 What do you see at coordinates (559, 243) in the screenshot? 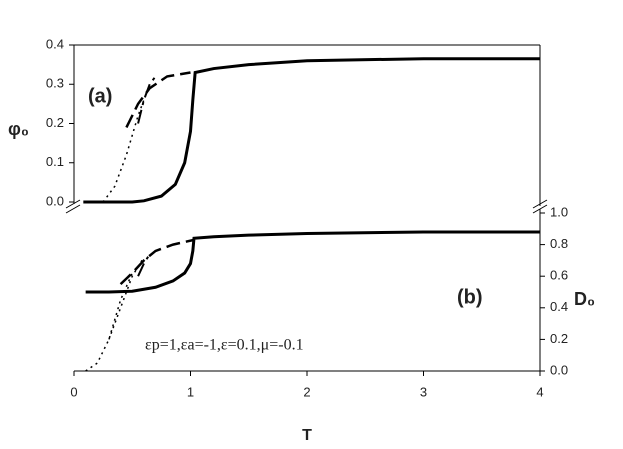
I see `y-tick-label: 0.8` at bounding box center [559, 243].